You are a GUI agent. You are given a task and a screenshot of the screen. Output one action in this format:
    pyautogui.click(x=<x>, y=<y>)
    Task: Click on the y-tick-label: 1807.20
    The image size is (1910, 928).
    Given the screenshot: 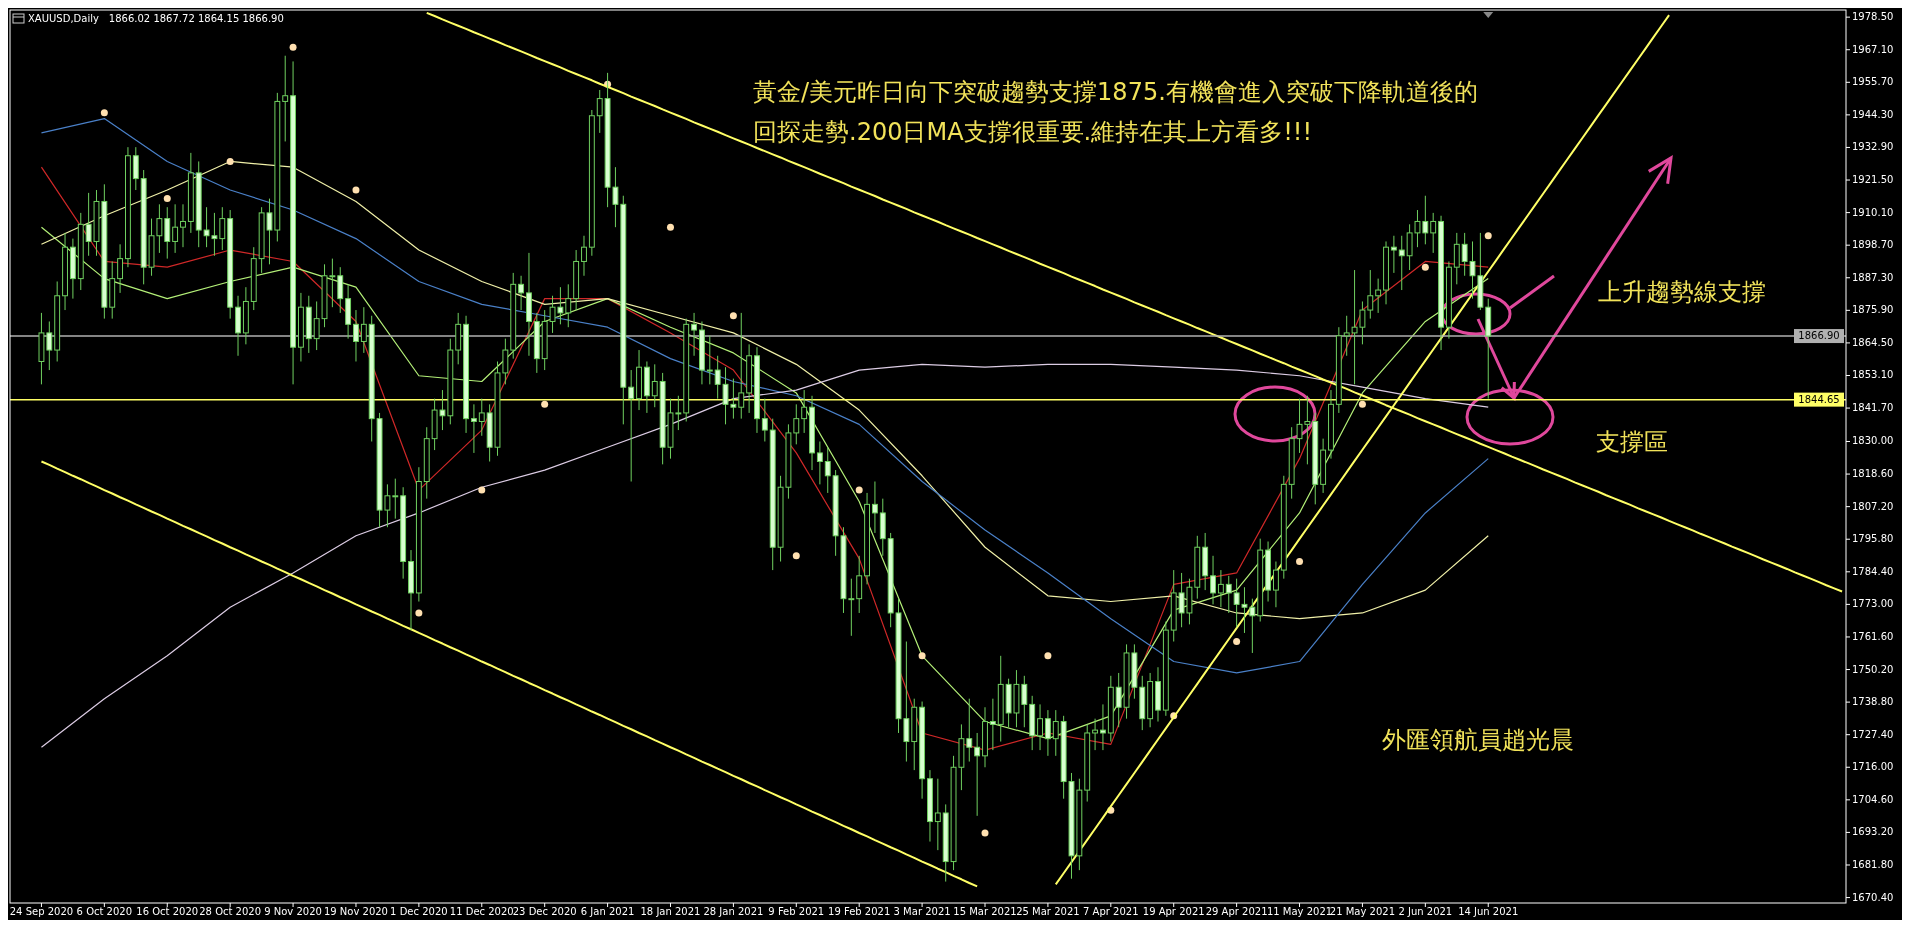 What is the action you would take?
    pyautogui.click(x=1873, y=506)
    